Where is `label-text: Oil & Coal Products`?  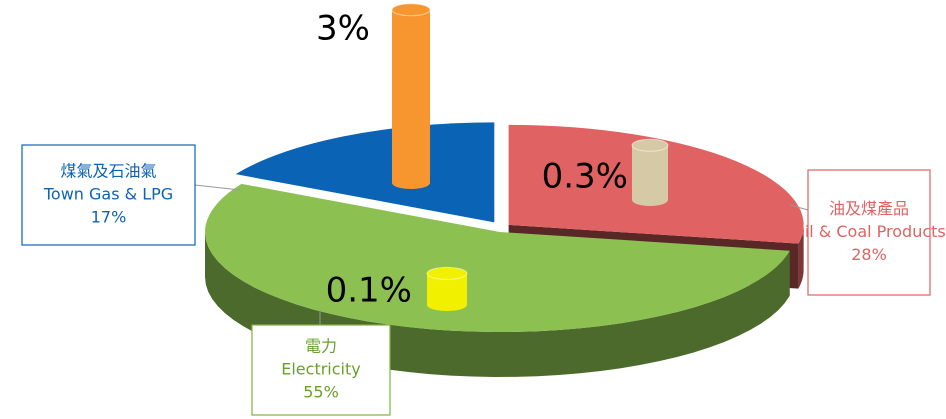
label-text: Oil & Coal Products is located at coordinates (869, 231).